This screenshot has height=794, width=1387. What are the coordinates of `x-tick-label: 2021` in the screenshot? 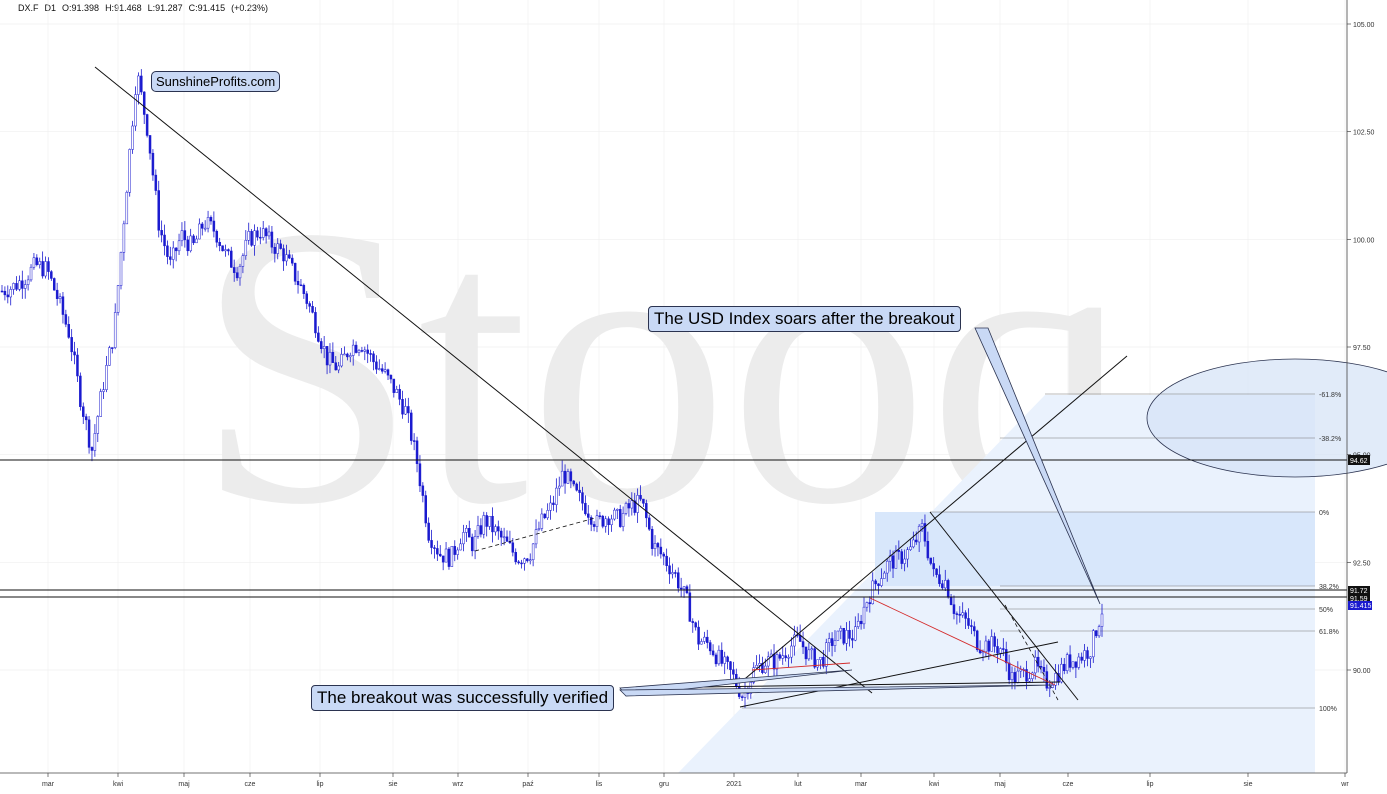 It's located at (734, 784).